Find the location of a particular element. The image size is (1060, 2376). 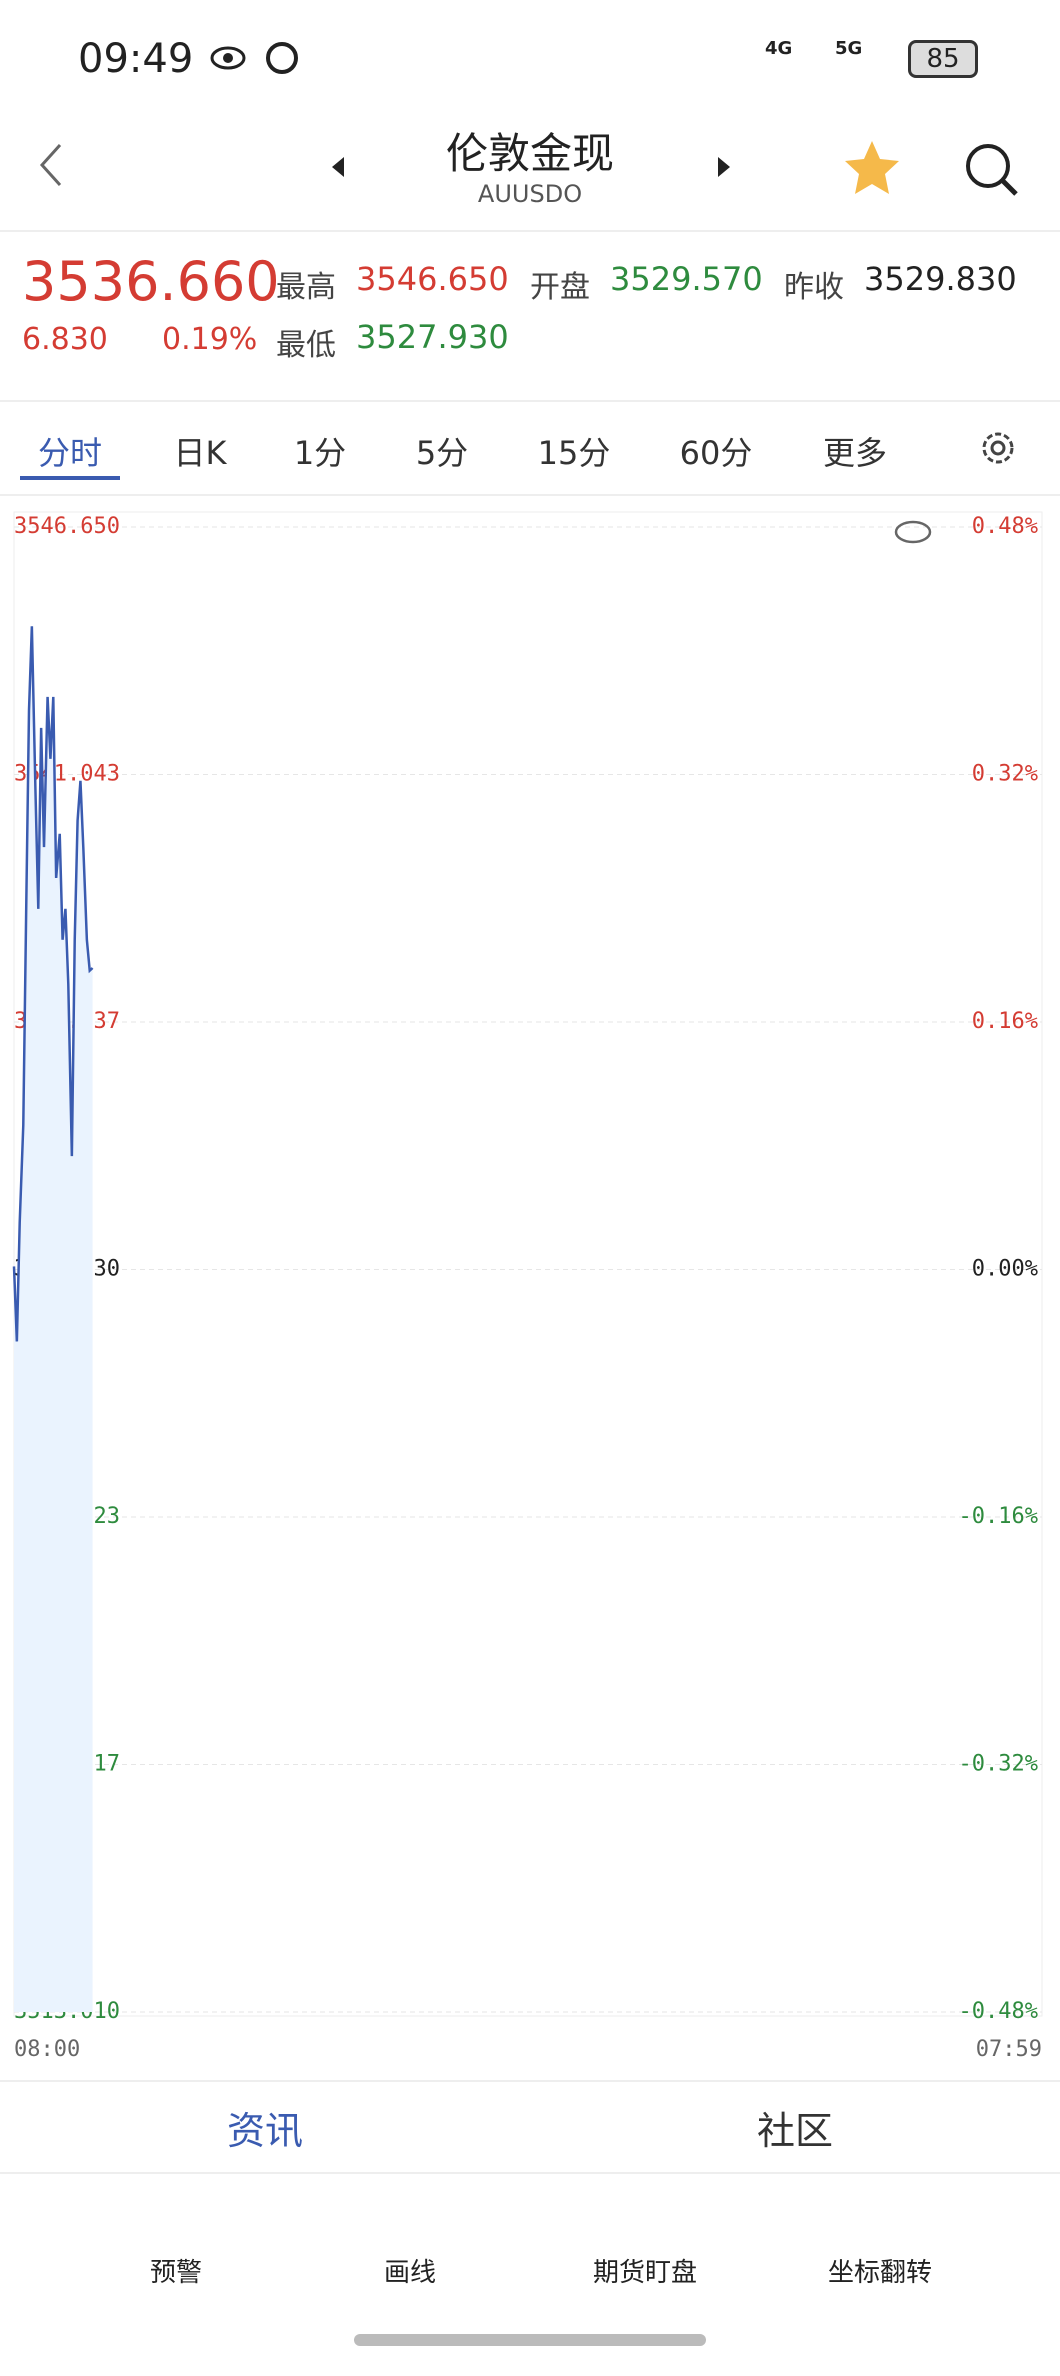

status-time: 09:49 is located at coordinates (136, 59).